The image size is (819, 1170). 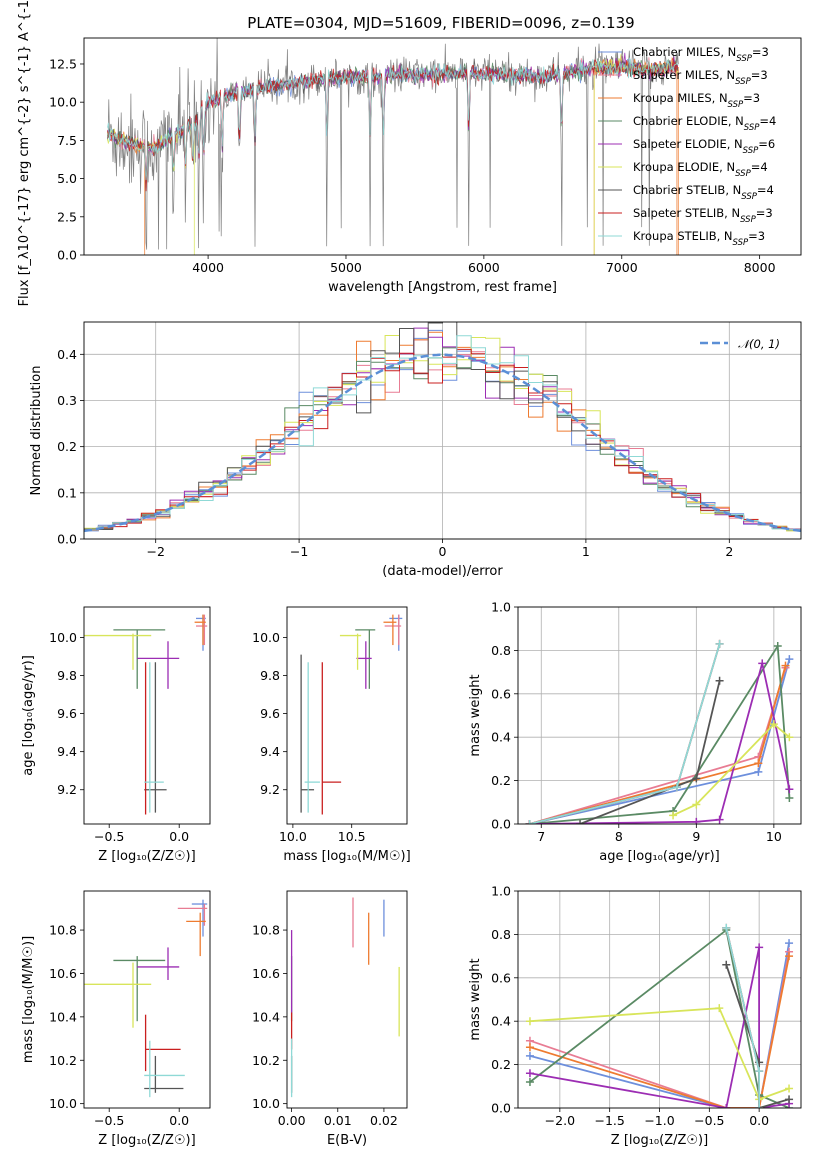 I want to click on legend-label-salpeter-miles: Salpeter MILES, NSSP=3, so click(x=700, y=77).